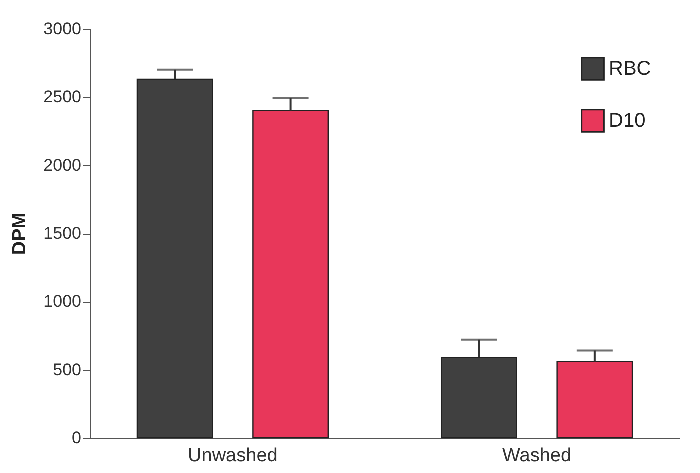 The width and height of the screenshot is (700, 473). I want to click on y-tick-label: 0, so click(77, 438).